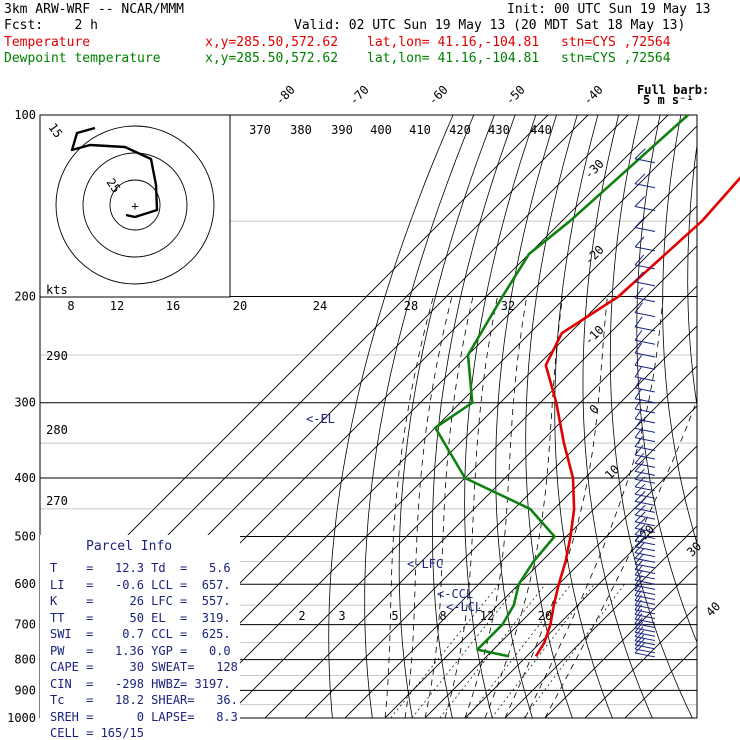 The width and height of the screenshot is (740, 740). I want to click on parcel-key: TT =, so click(72, 617).